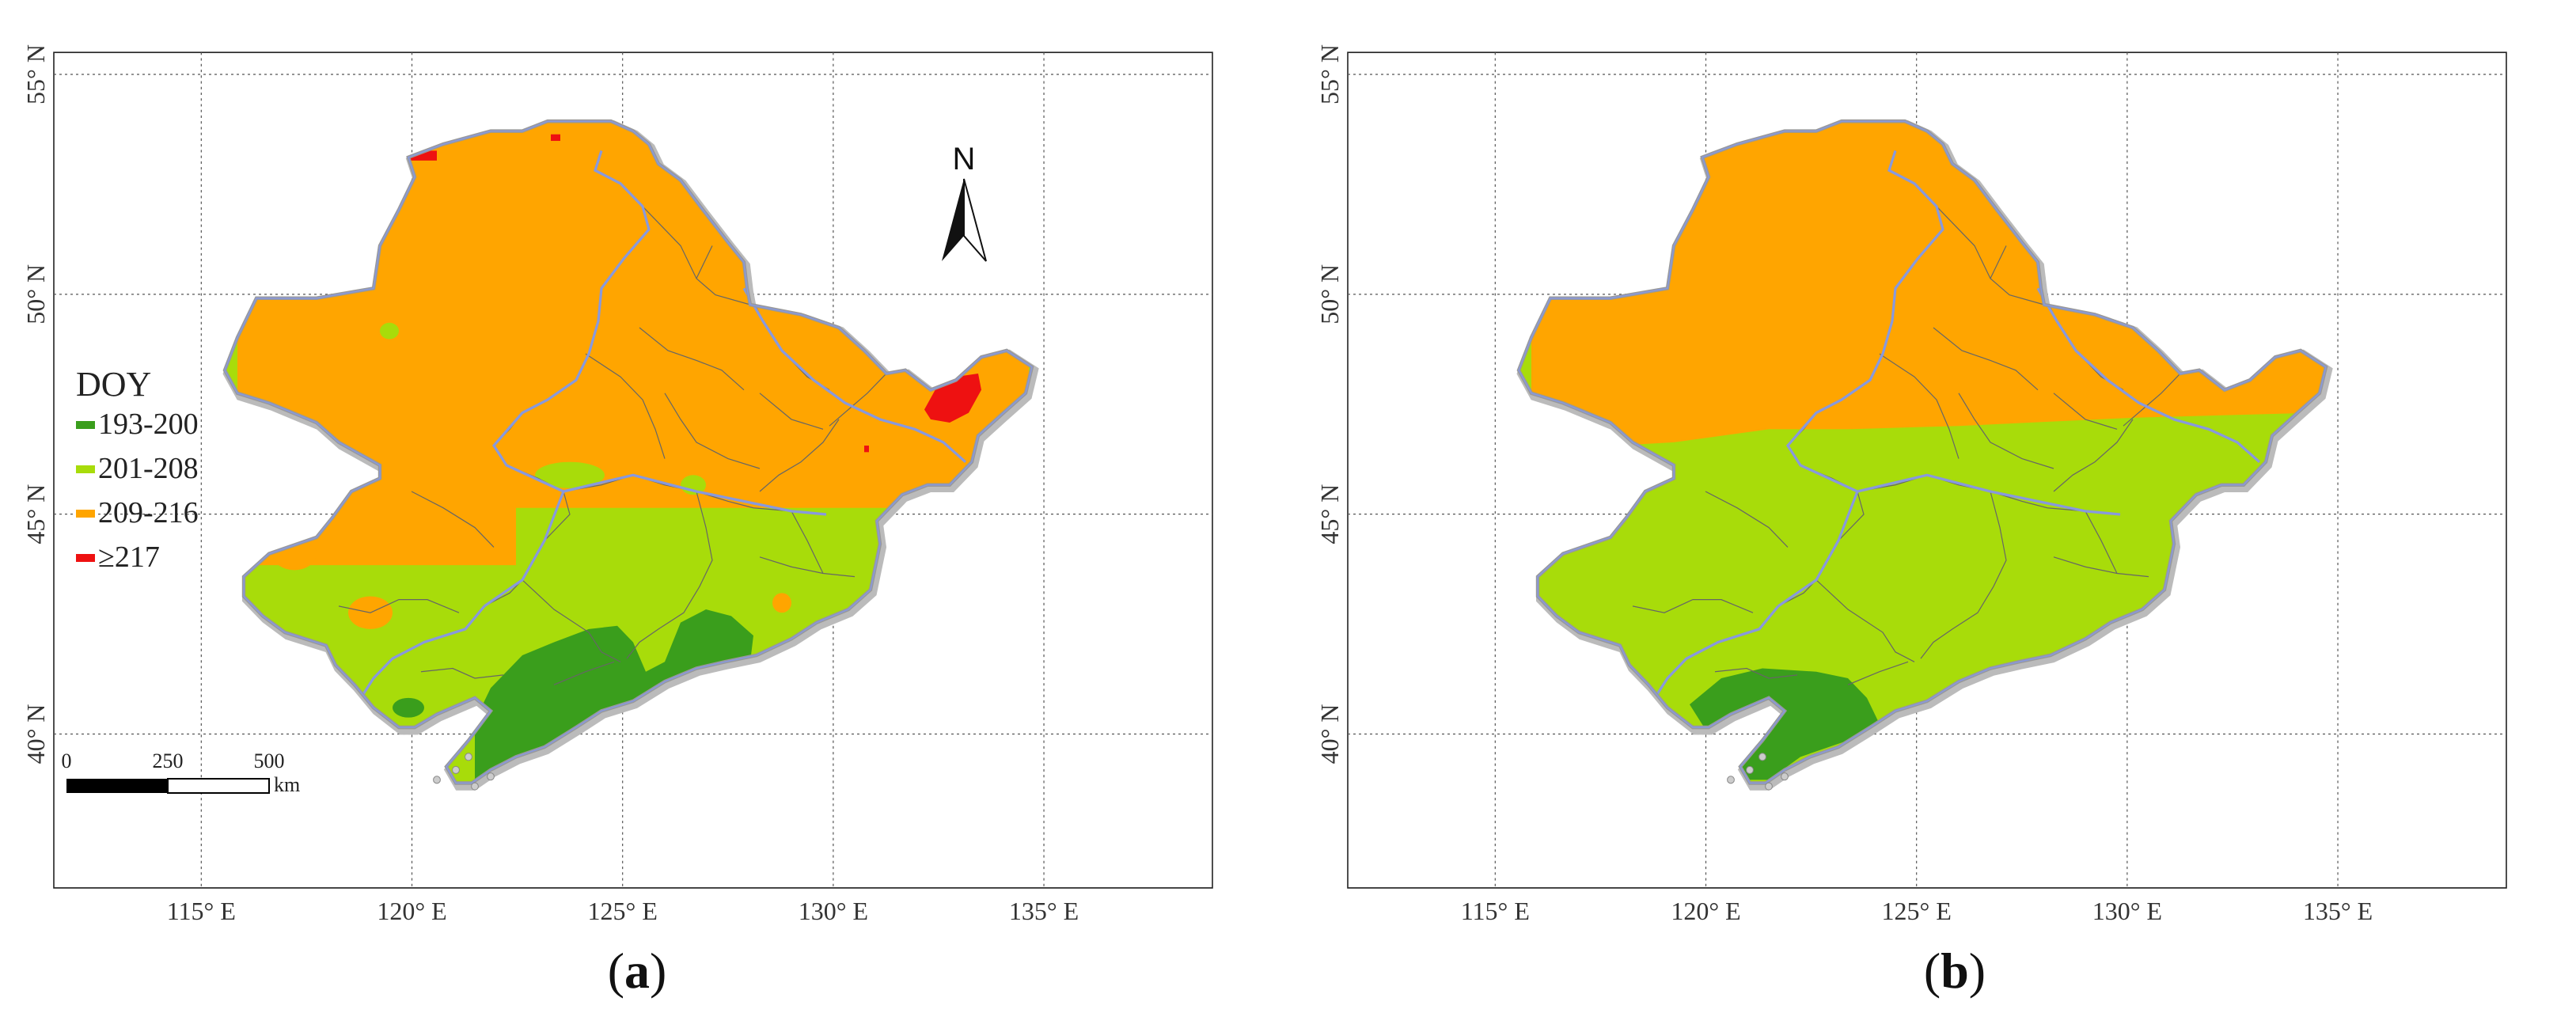 Image resolution: width=2576 pixels, height=1032 pixels. I want to click on scale-unit: km, so click(287, 784).